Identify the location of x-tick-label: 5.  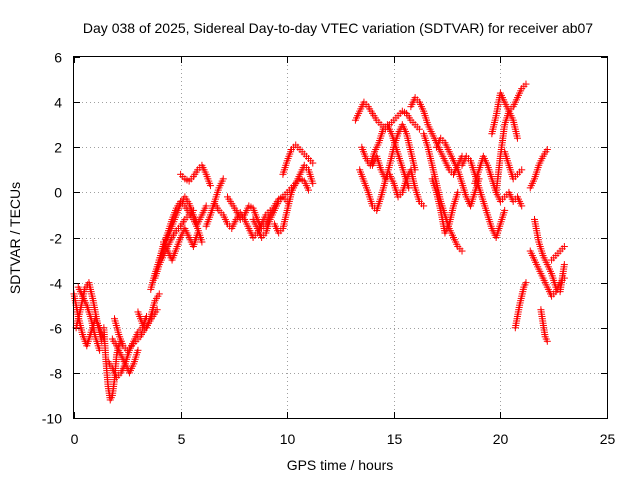
(182, 439).